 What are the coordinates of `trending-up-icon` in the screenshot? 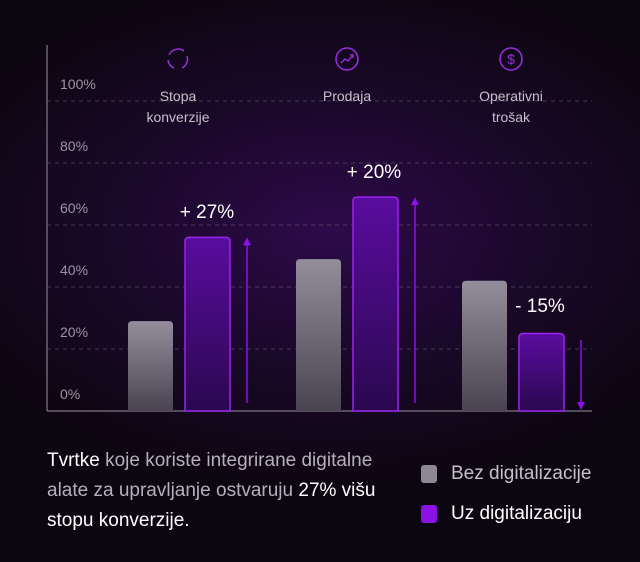 It's located at (347, 59).